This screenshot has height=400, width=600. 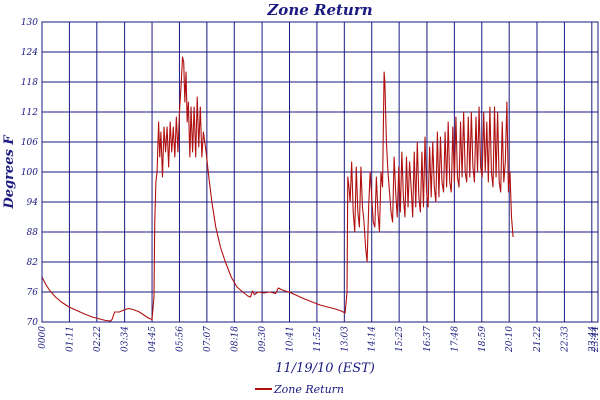 I want to click on x-axis-label: 11/19/10 (EST), so click(x=325, y=368).